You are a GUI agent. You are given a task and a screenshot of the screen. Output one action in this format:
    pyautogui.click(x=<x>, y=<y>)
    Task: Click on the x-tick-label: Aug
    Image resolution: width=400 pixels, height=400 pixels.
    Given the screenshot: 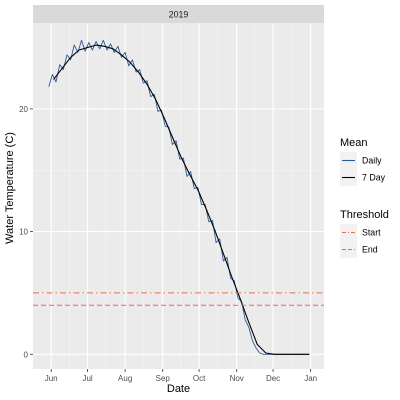 What is the action you would take?
    pyautogui.click(x=125, y=378)
    